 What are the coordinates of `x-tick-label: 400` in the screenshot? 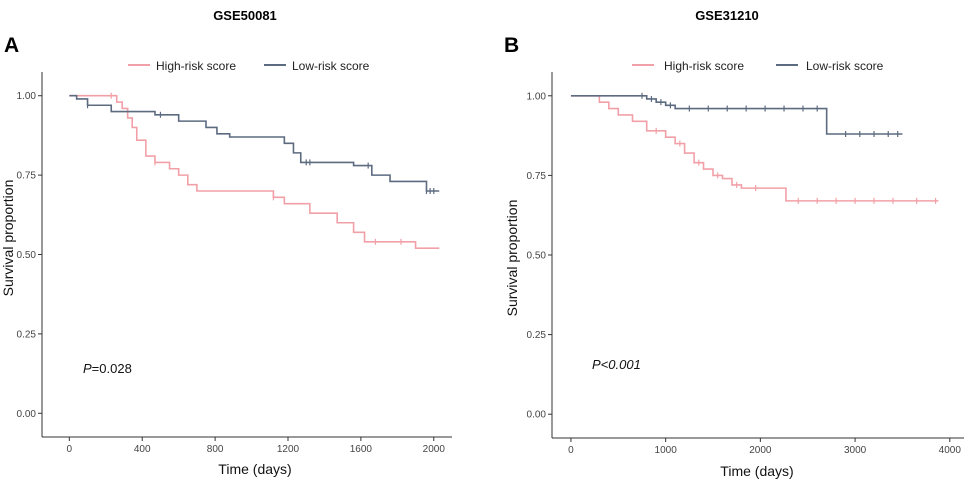 It's located at (142, 449).